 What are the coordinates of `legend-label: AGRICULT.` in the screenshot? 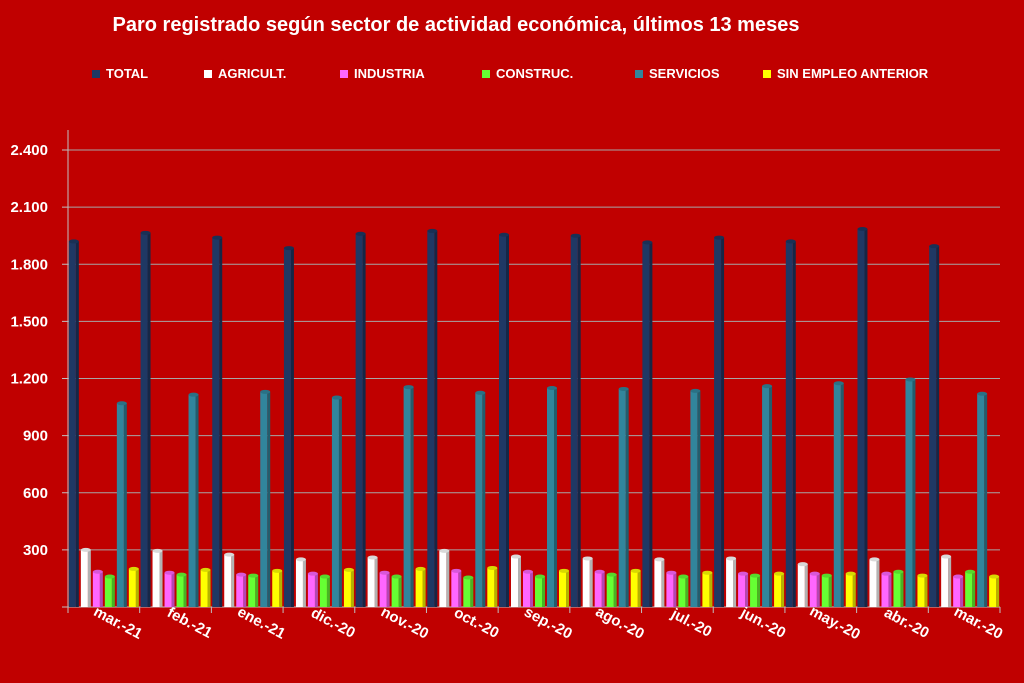 It's located at (252, 73).